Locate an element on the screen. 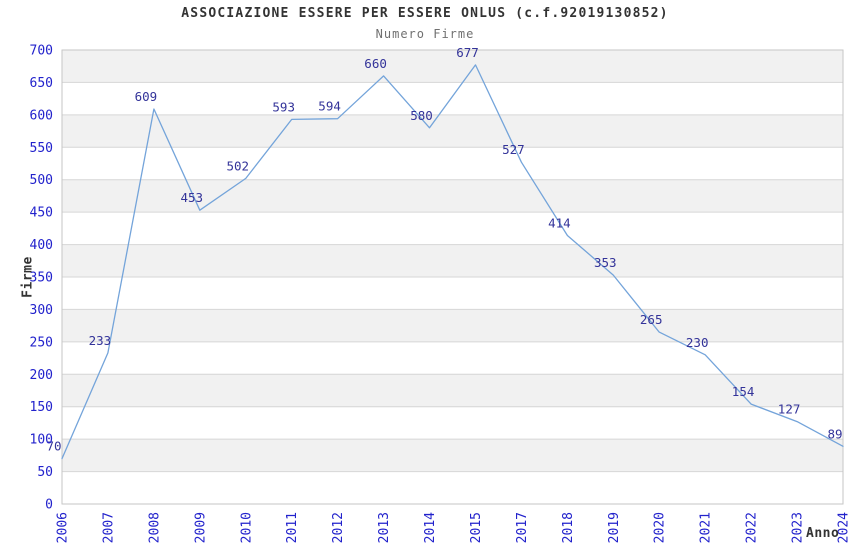 The width and height of the screenshot is (850, 550). data-point-label: 677 is located at coordinates (467, 52).